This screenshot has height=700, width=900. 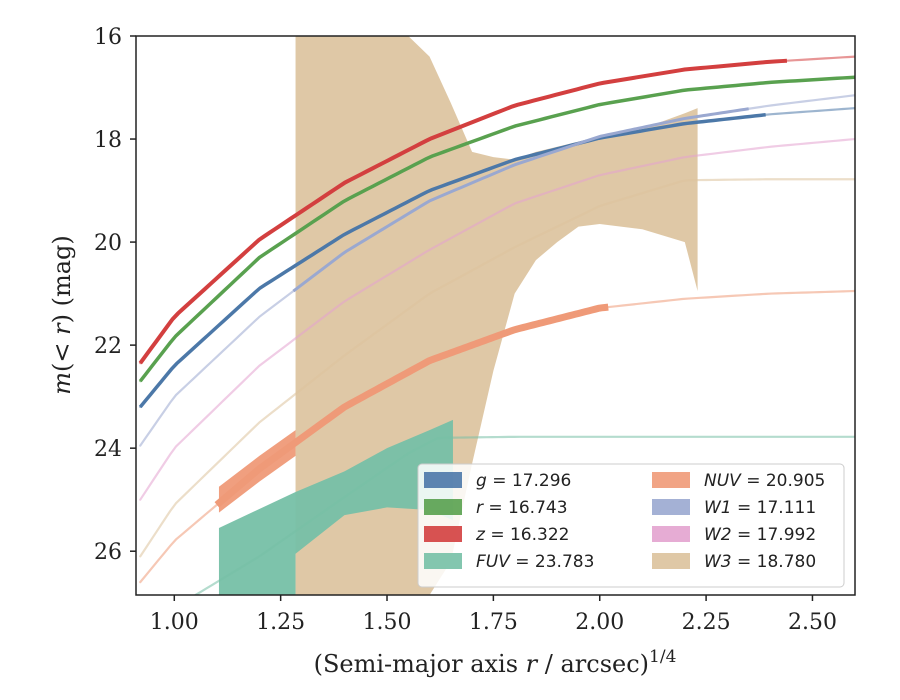 What do you see at coordinates (108, 552) in the screenshot?
I see `y-tick-label: 26` at bounding box center [108, 552].